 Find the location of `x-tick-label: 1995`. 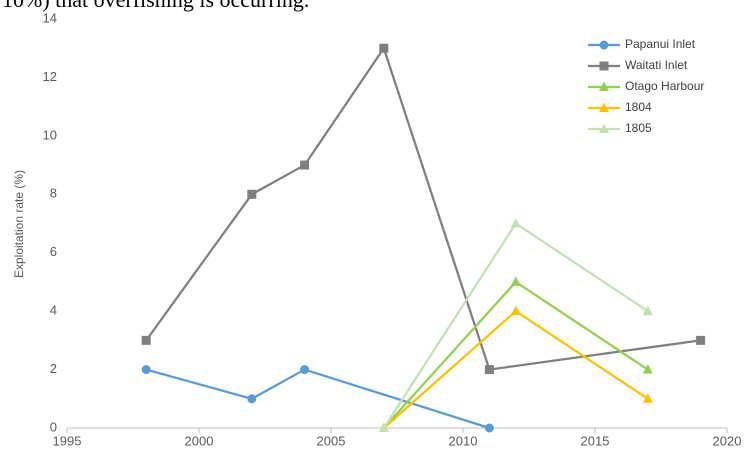

x-tick-label: 1995 is located at coordinates (67, 440).